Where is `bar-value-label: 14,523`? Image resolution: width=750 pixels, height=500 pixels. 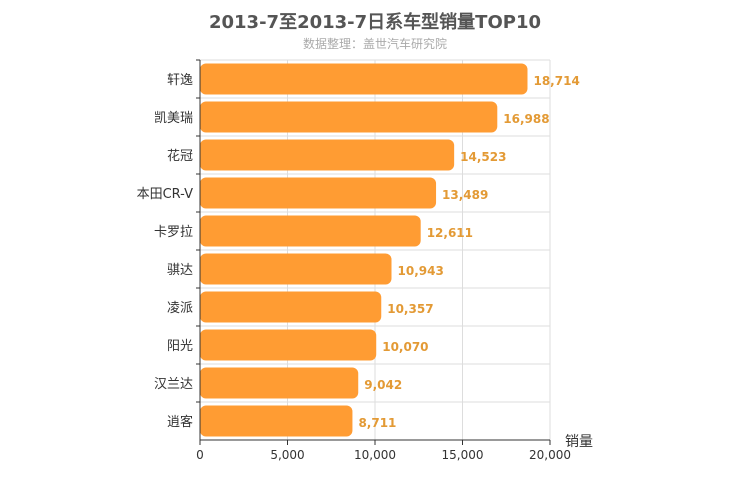 bar-value-label: 14,523 is located at coordinates (483, 157).